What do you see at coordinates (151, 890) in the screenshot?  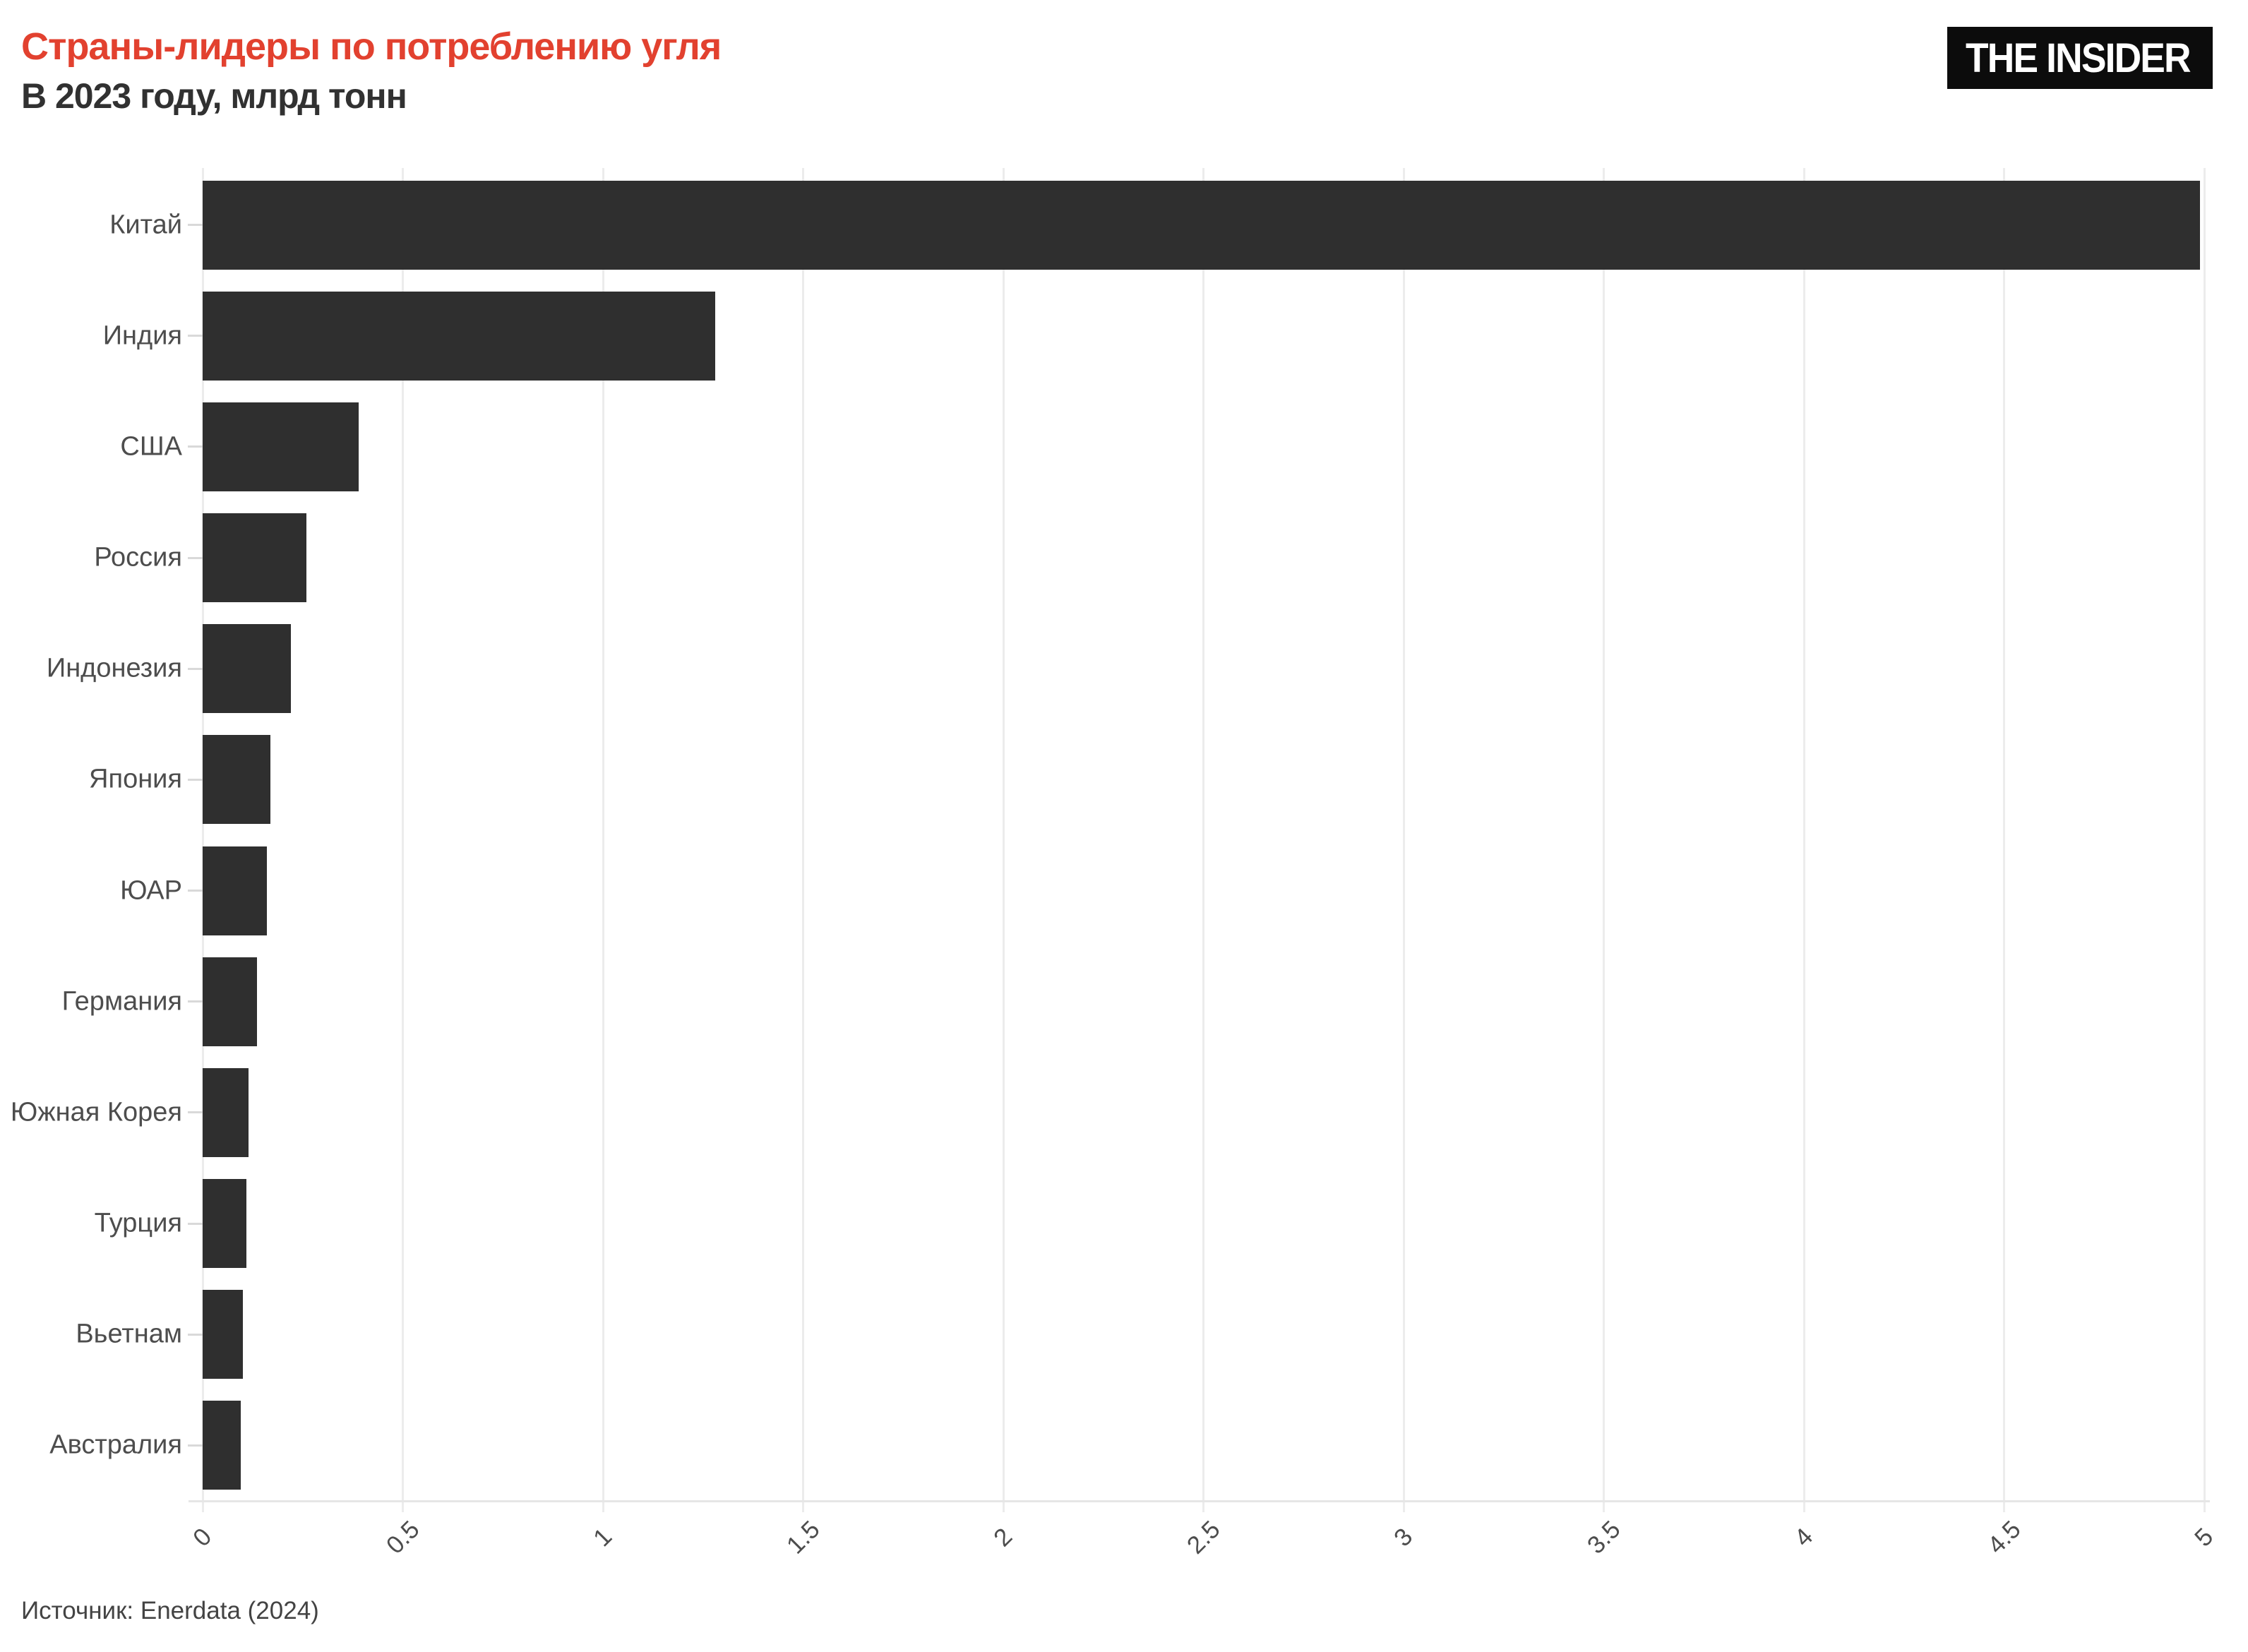 I see `category-label: ЮАР` at bounding box center [151, 890].